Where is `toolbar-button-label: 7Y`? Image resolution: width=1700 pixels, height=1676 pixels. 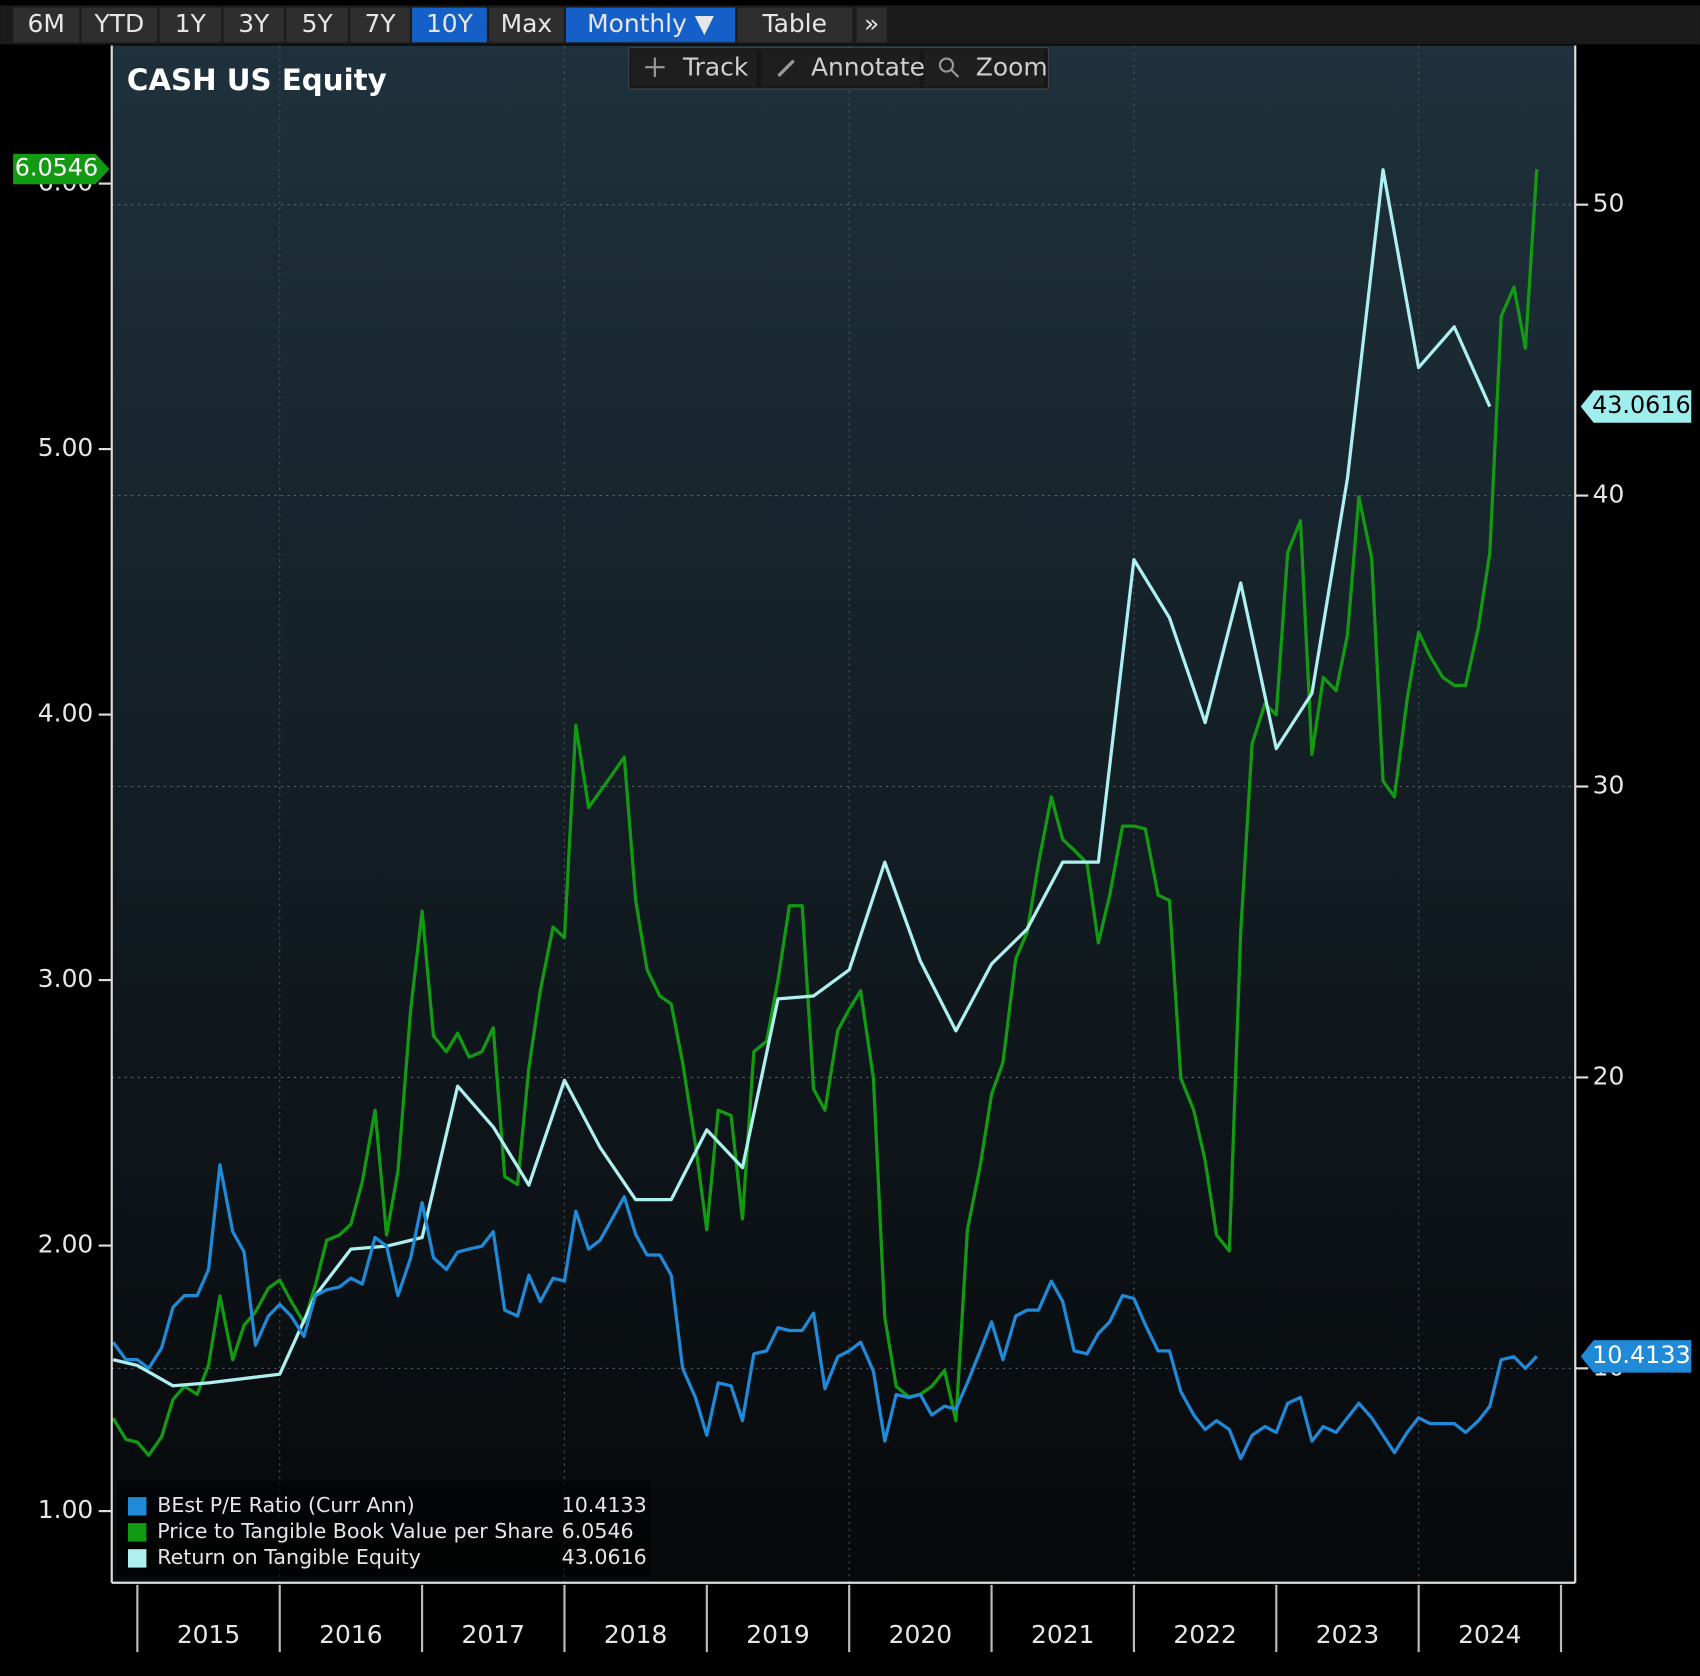 toolbar-button-label: 7Y is located at coordinates (381, 23).